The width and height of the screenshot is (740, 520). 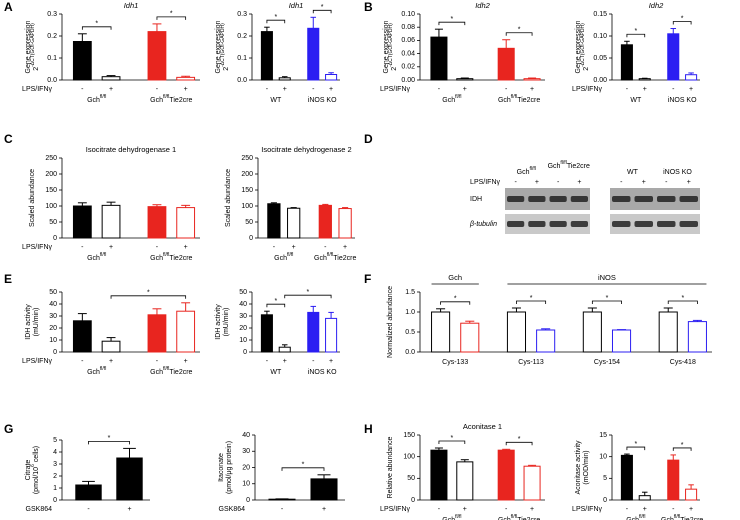 What do you see at coordinates (52, 80) in the screenshot?
I see `y-tick-label: 0.0` at bounding box center [52, 80].